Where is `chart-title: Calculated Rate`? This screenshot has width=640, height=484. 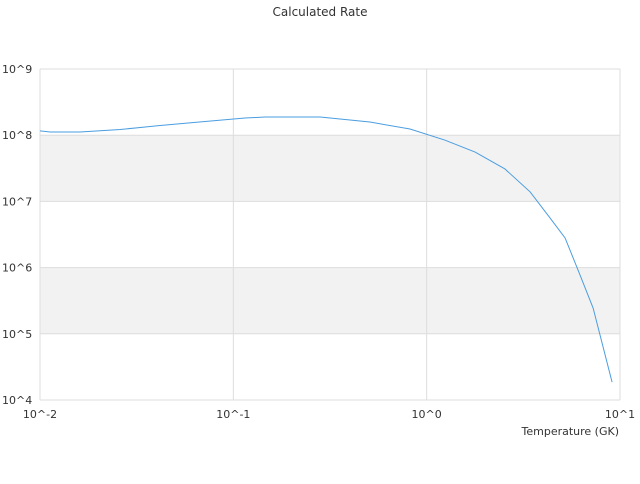 chart-title: Calculated Rate is located at coordinates (320, 12).